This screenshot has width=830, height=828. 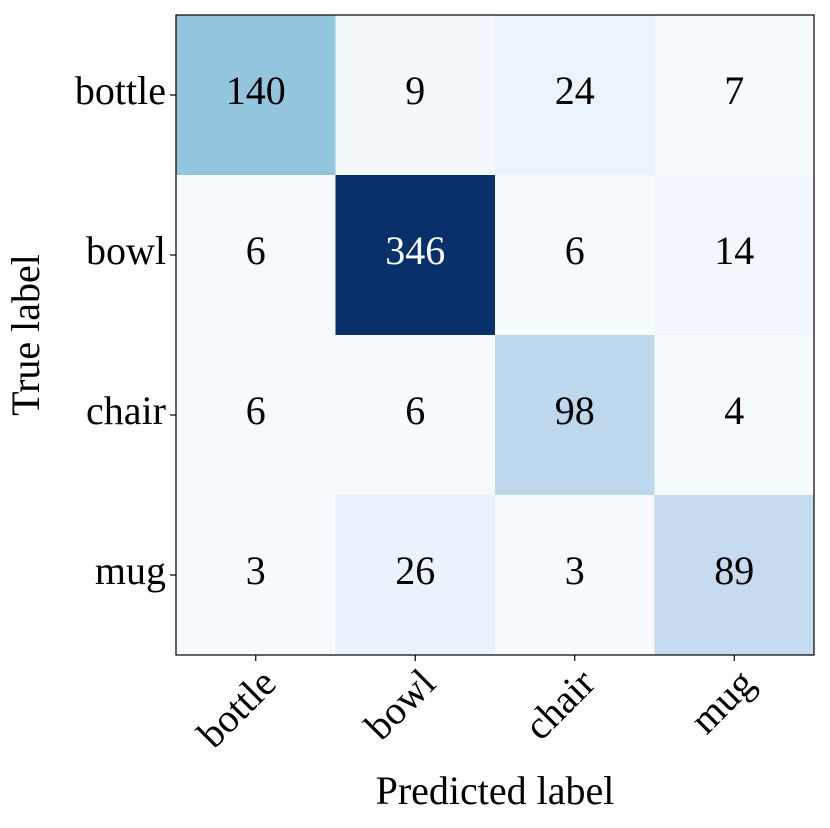 What do you see at coordinates (415, 570) in the screenshot?
I see `cell-label: 26` at bounding box center [415, 570].